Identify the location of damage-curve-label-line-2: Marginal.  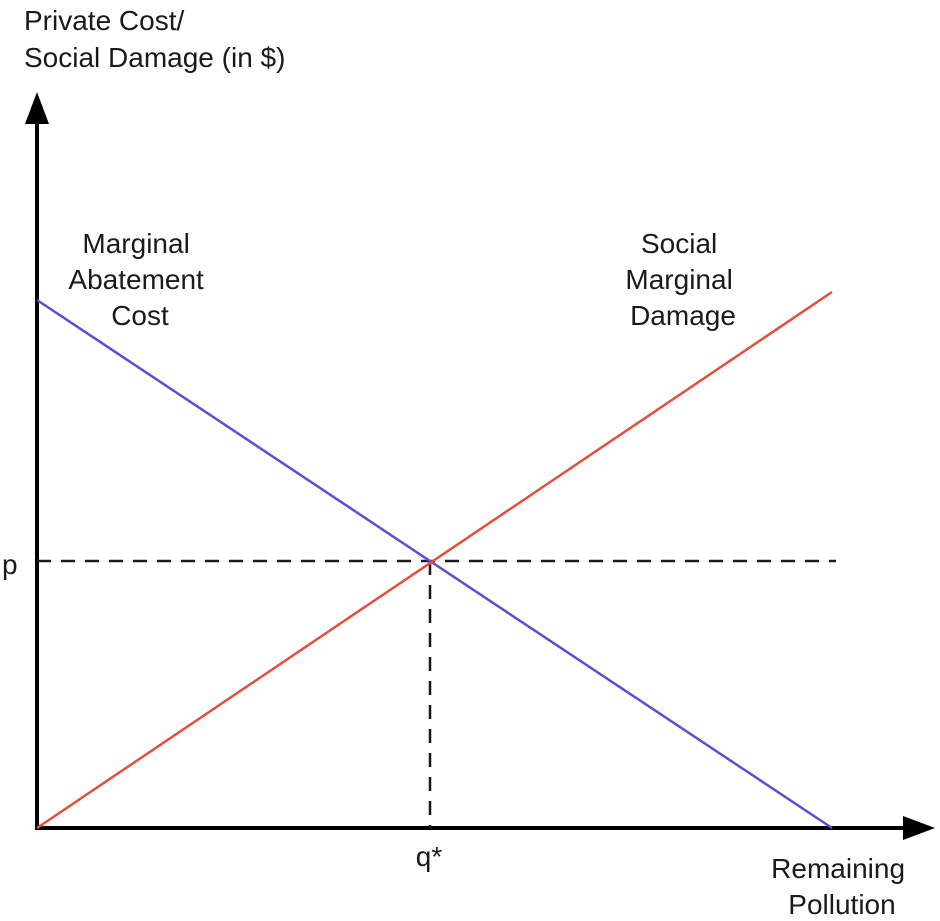
(678, 279).